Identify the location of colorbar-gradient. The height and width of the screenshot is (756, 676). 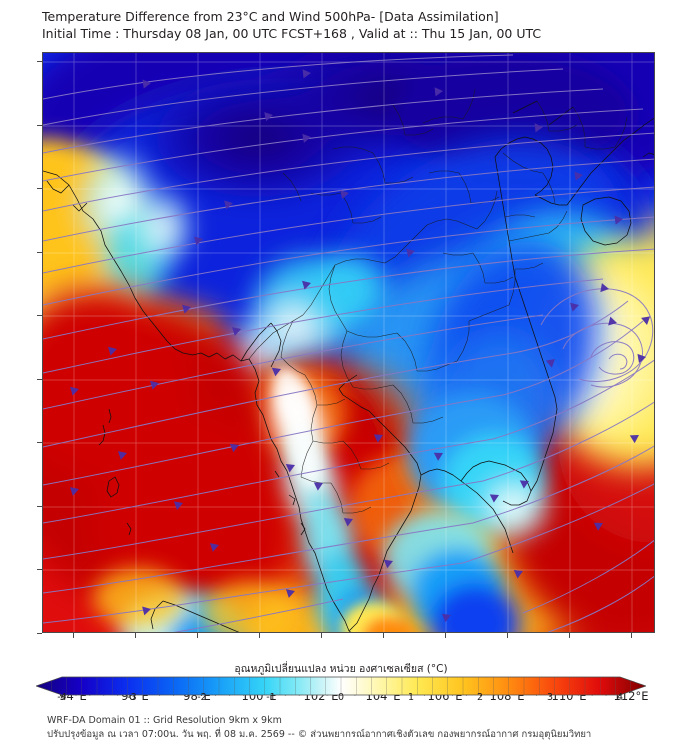
(341, 686).